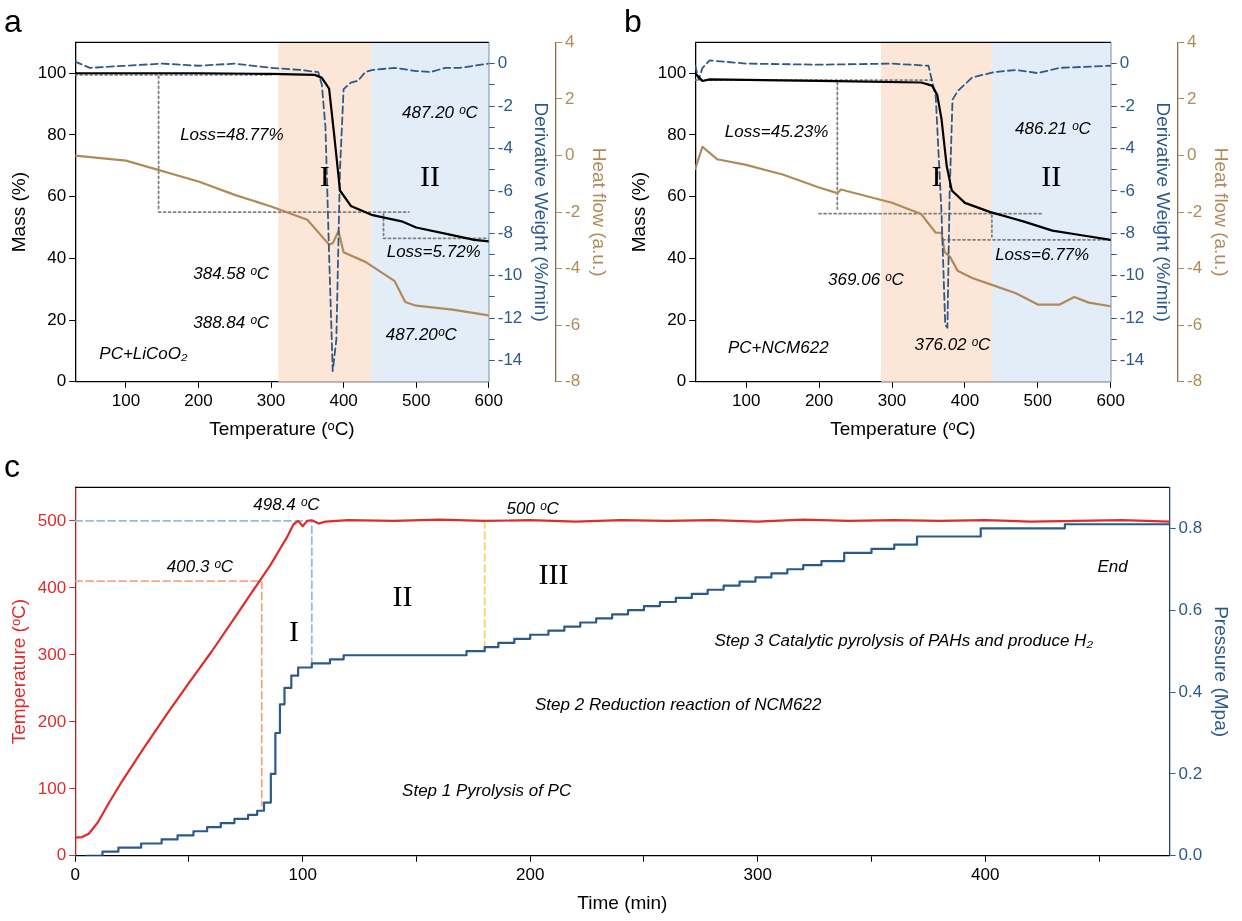 This screenshot has width=1242, height=921. Describe the element at coordinates (75, 874) in the screenshot. I see `x-tick-label: 0` at that location.